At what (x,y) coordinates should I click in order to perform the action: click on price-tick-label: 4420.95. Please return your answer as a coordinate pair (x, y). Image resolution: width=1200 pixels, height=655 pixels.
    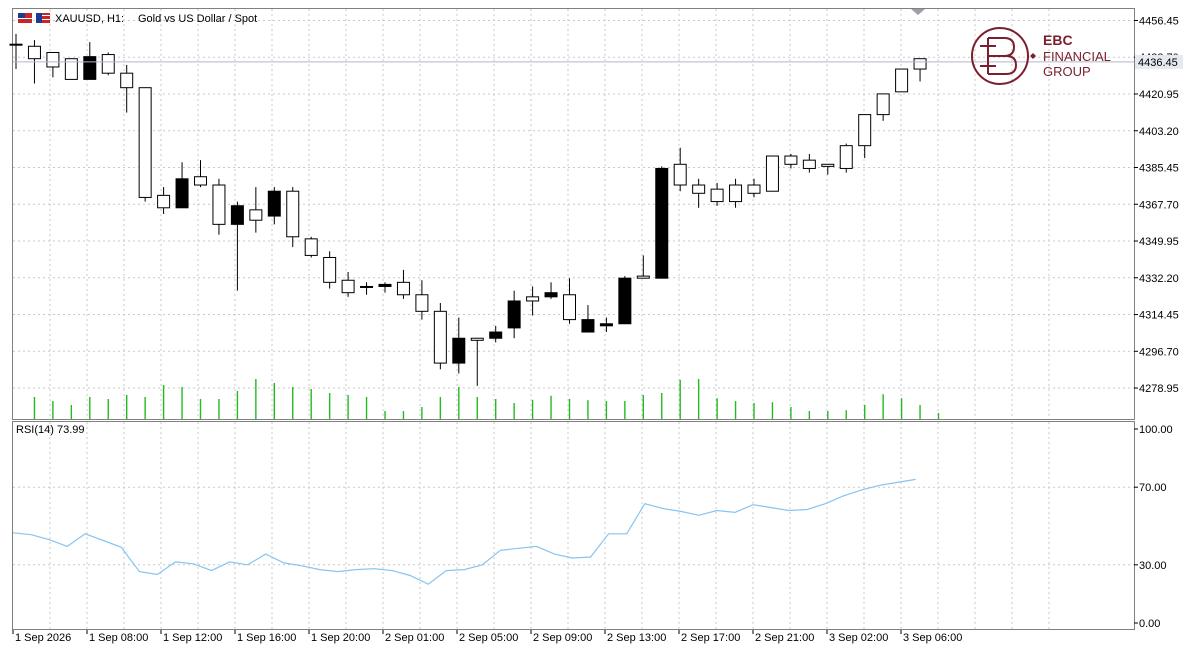
    Looking at the image, I should click on (1159, 95).